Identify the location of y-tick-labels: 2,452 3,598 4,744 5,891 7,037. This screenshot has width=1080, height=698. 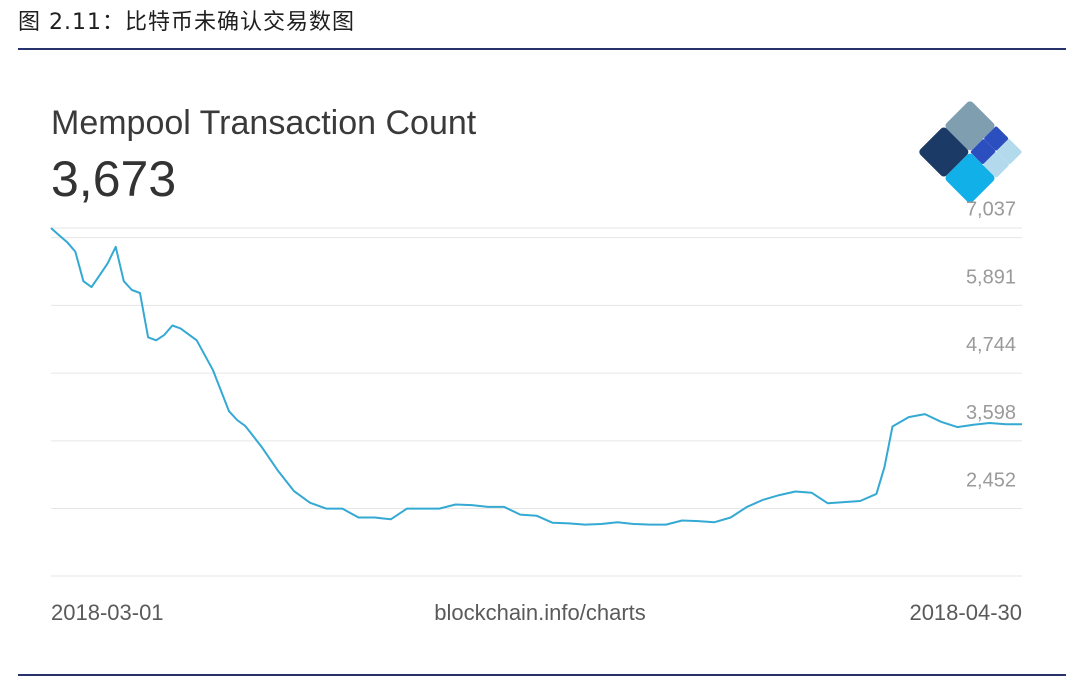
(991, 345).